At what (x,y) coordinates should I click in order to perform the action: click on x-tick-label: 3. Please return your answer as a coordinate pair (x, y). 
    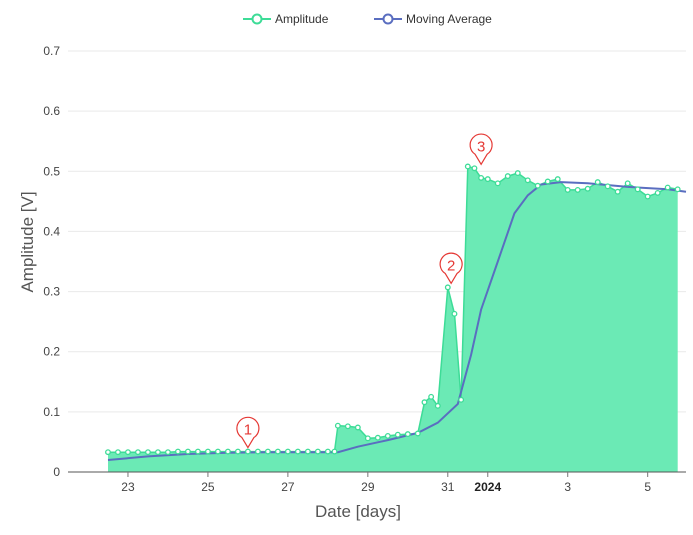
    Looking at the image, I should click on (567, 487).